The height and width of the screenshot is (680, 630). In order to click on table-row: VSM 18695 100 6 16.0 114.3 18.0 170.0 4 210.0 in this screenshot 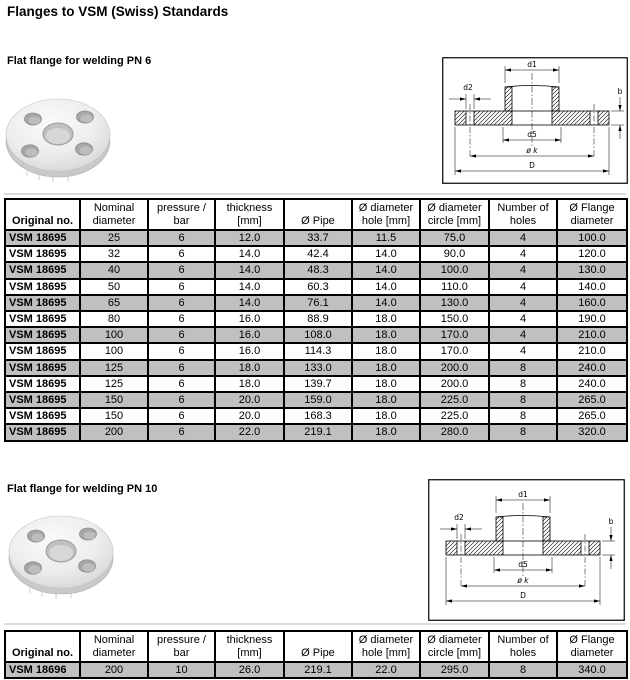, I will do `click(316, 351)`.